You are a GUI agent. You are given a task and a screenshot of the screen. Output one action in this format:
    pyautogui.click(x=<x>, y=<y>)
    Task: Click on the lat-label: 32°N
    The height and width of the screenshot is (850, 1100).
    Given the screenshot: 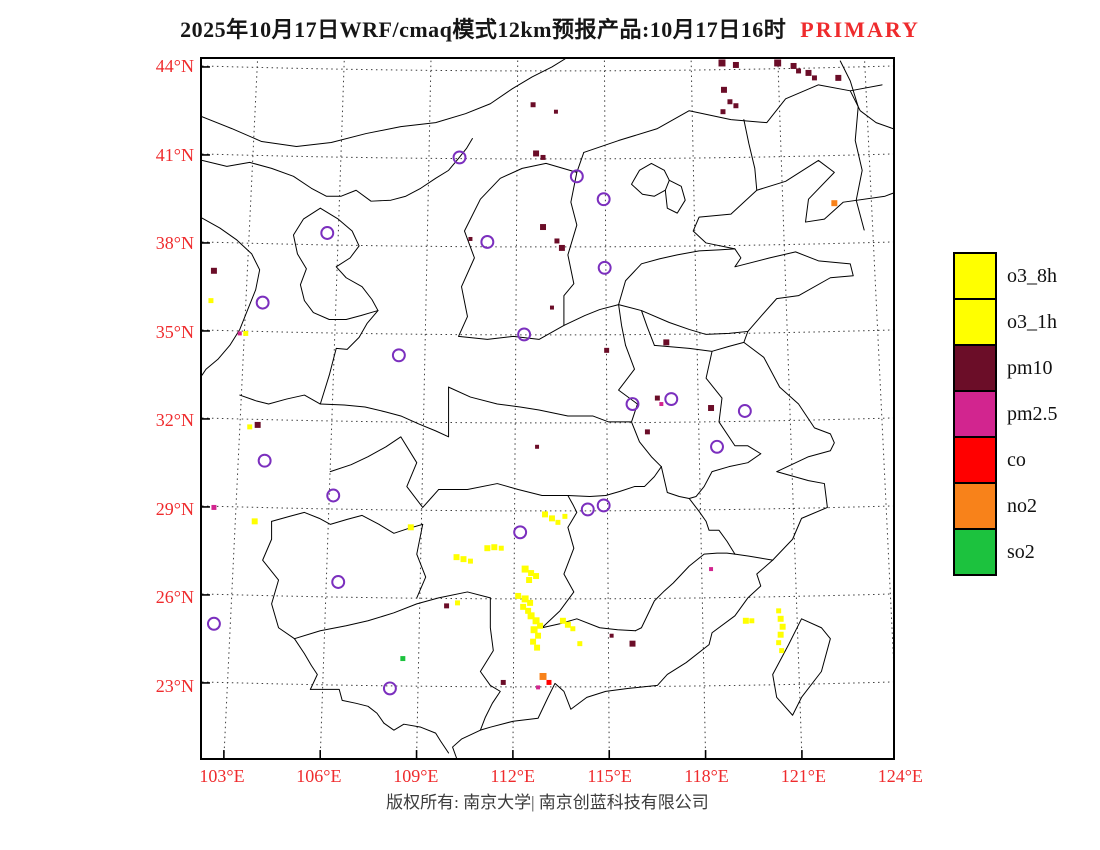 What is the action you would take?
    pyautogui.click(x=174, y=420)
    